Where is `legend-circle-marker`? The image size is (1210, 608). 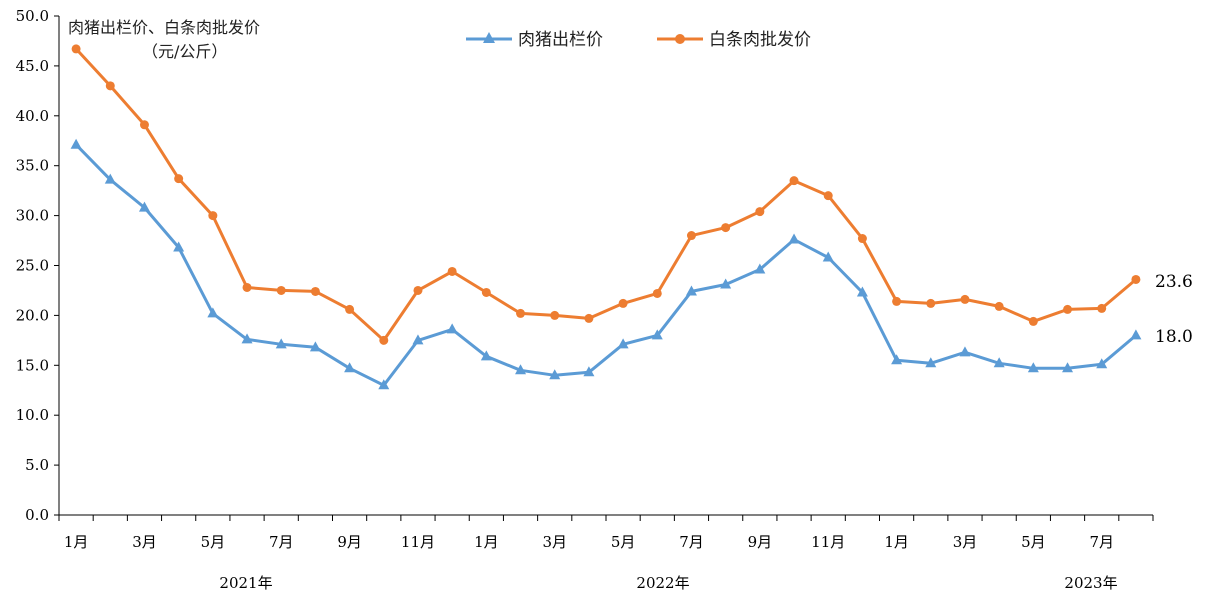 legend-circle-marker is located at coordinates (680, 39).